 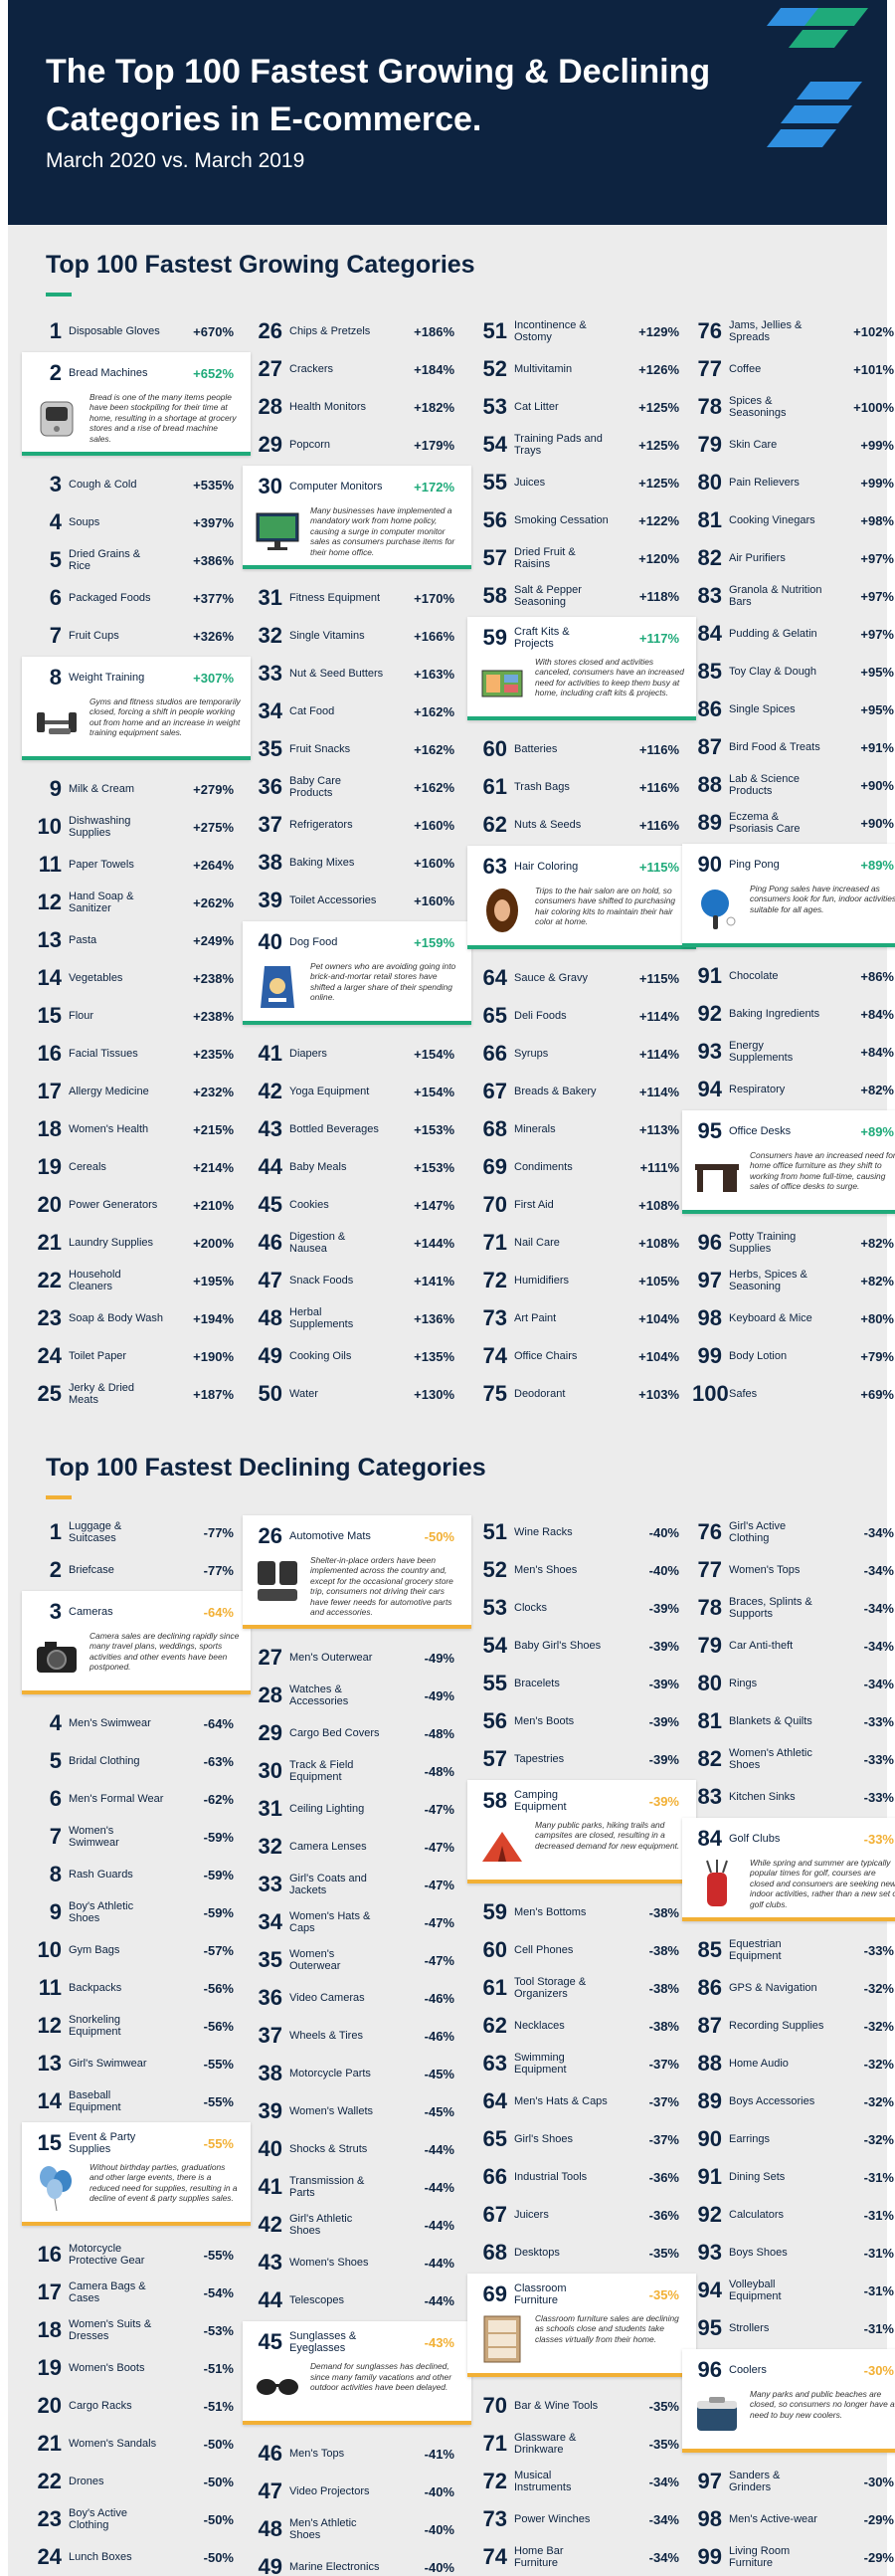 What do you see at coordinates (502, 2339) in the screenshot?
I see `bookshelf-icon` at bounding box center [502, 2339].